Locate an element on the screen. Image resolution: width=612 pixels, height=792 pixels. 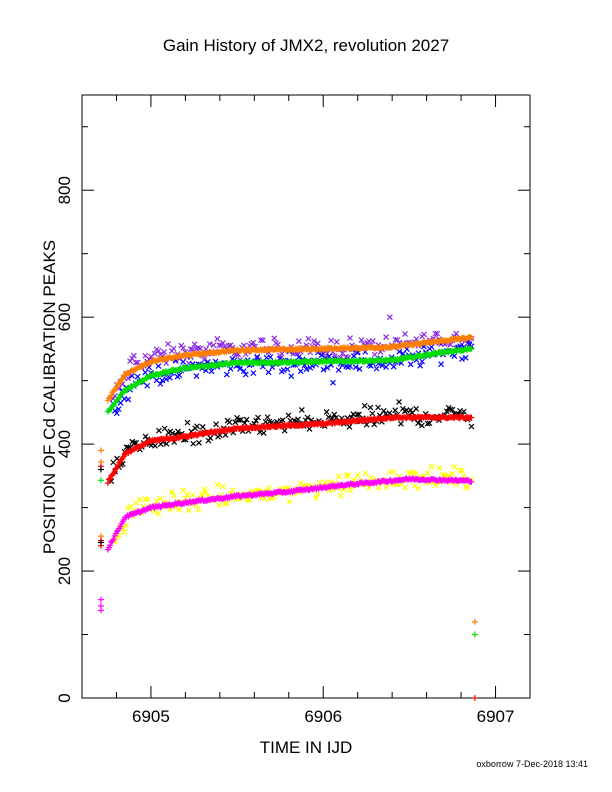
y-tick-label: 800 is located at coordinates (64, 190).